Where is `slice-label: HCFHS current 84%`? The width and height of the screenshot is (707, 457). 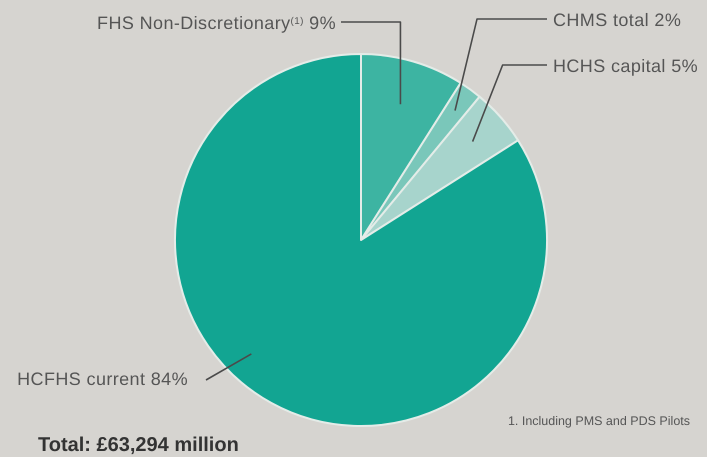 slice-label: HCFHS current 84% is located at coordinates (102, 379).